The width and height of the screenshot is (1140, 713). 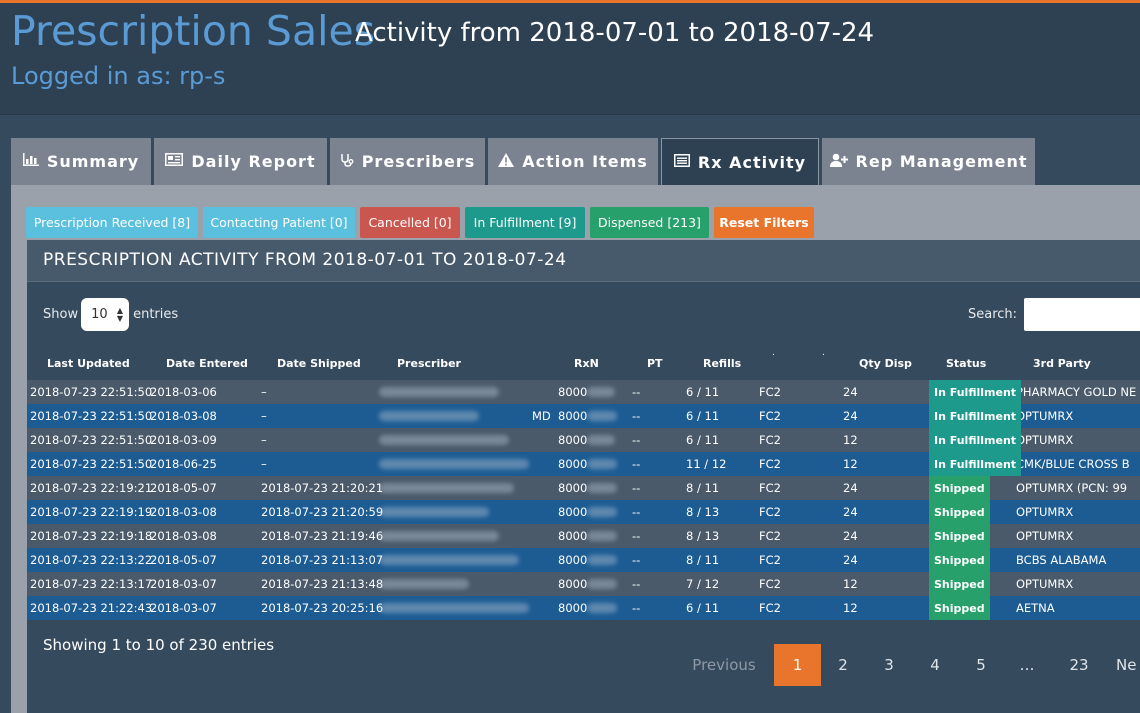 What do you see at coordinates (586, 363) in the screenshot?
I see `col-rxn: RxN` at bounding box center [586, 363].